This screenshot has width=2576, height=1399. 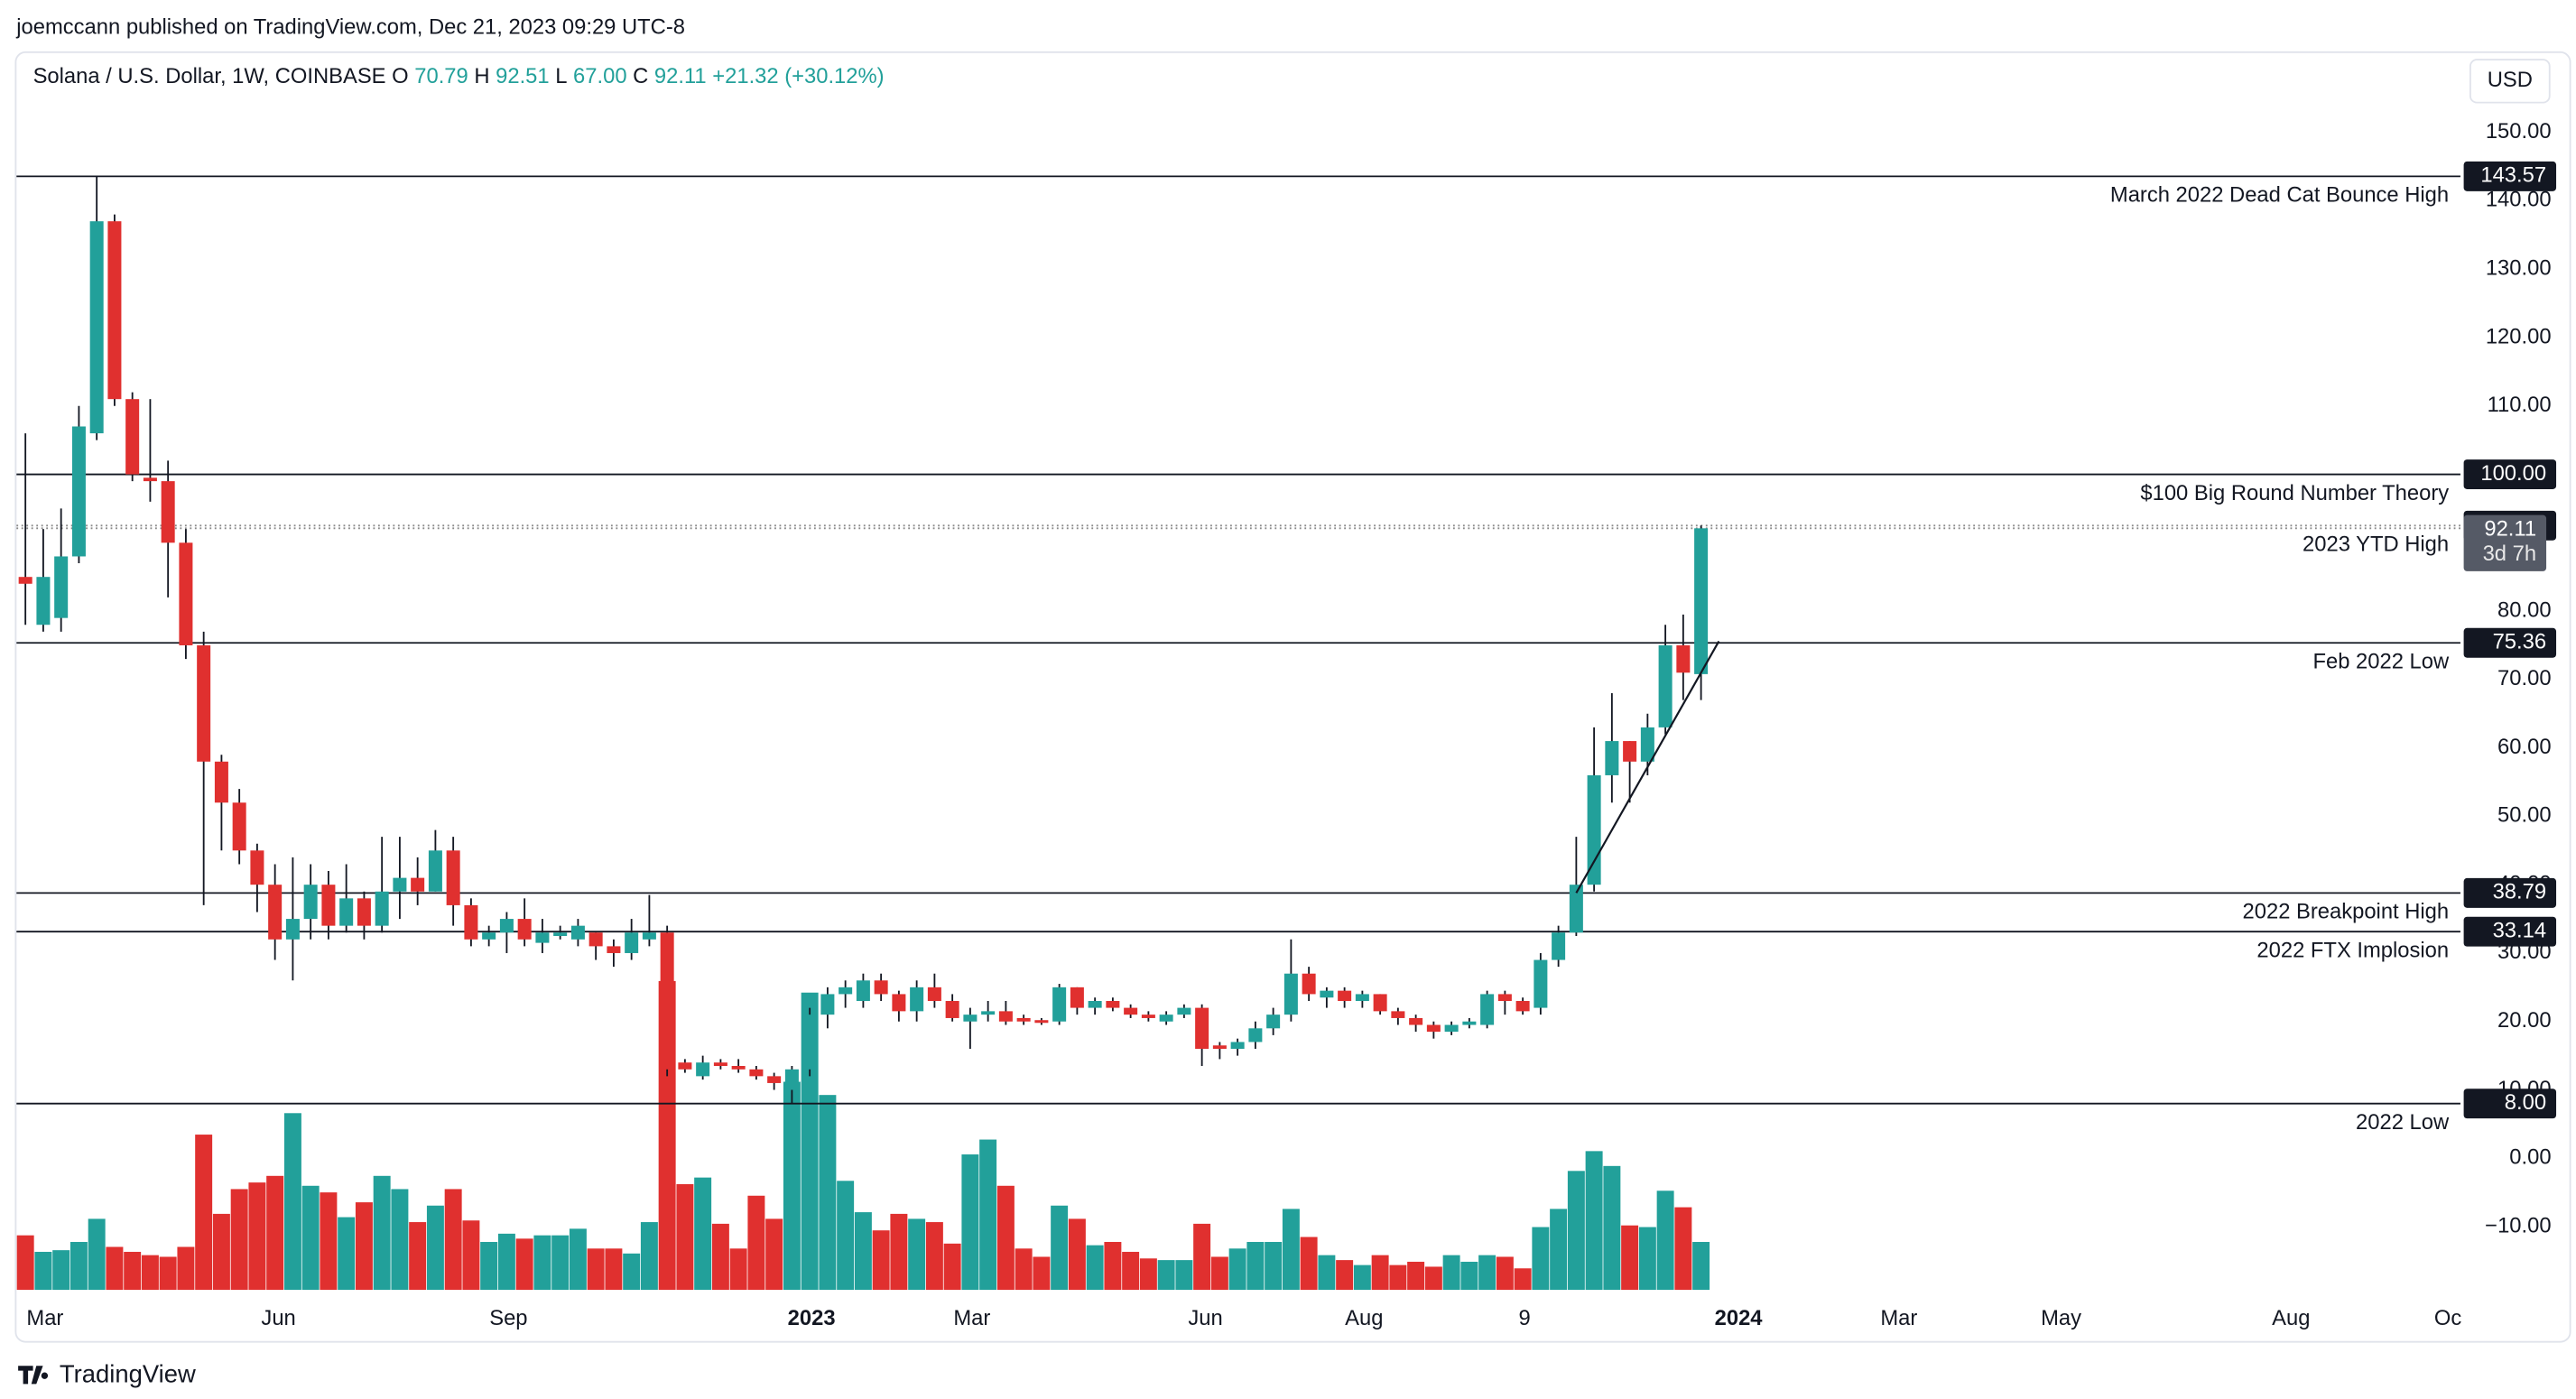 I want to click on x-tick-label: Aug, so click(x=1364, y=1318).